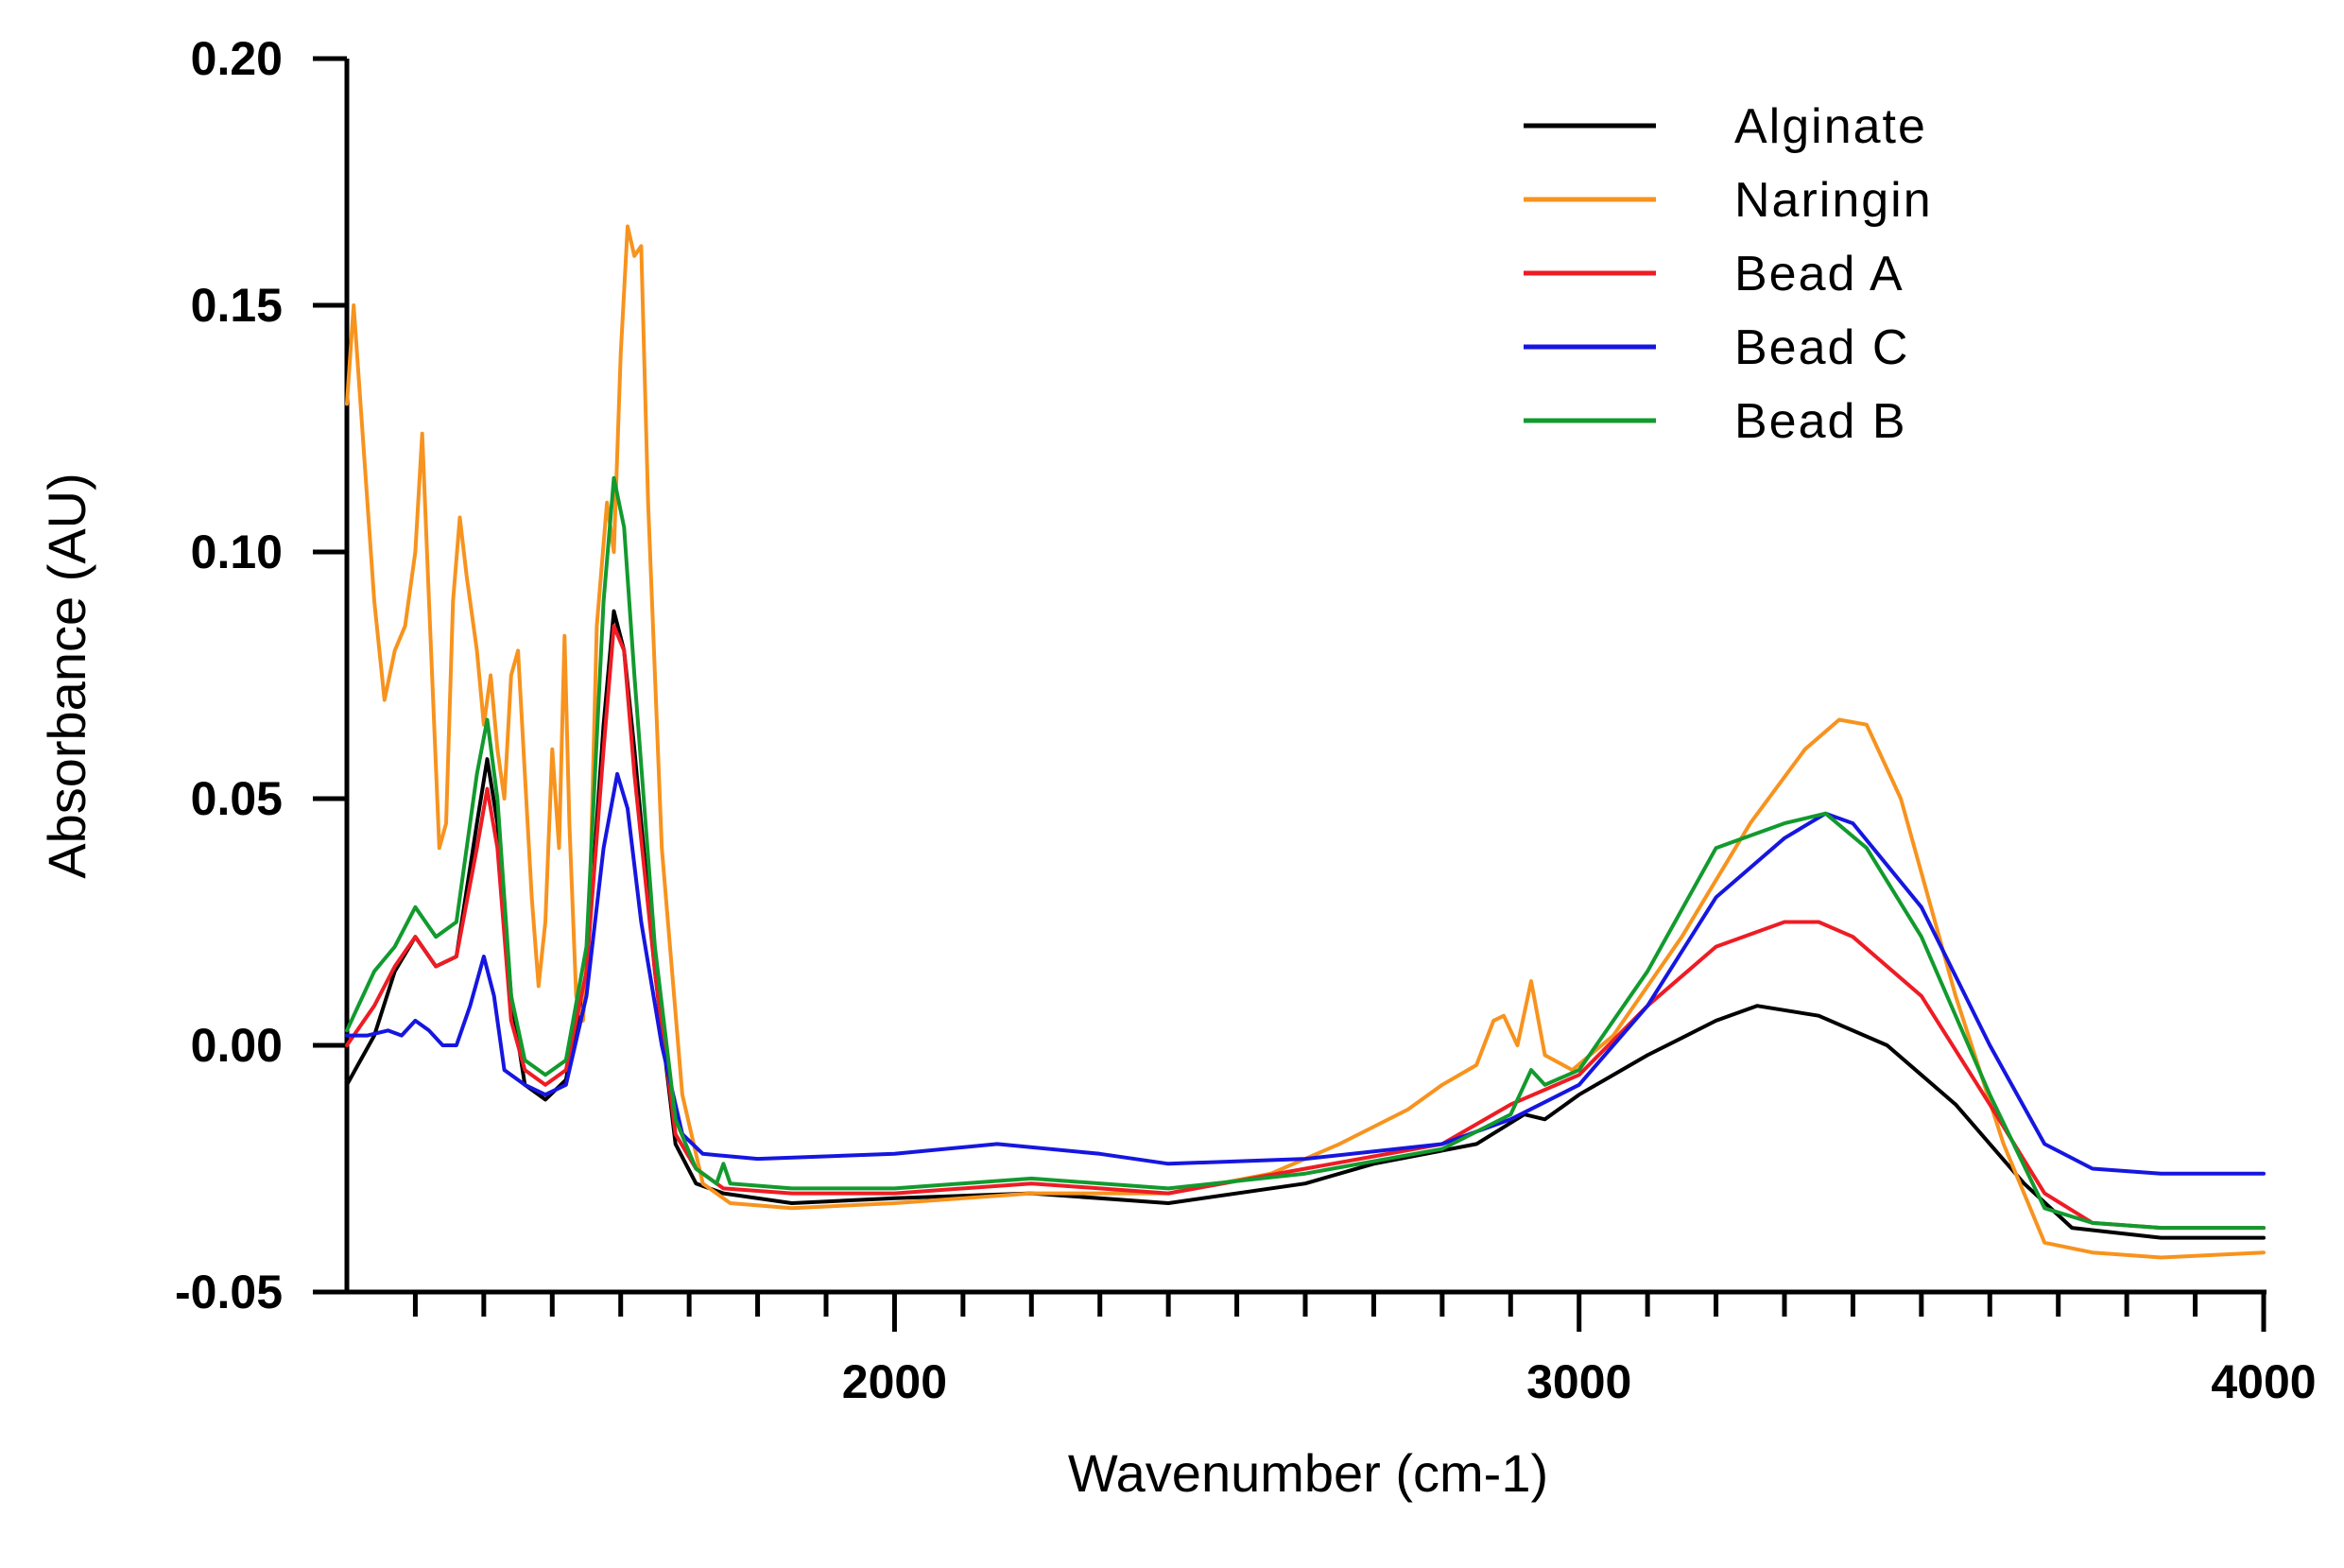 The image size is (2344, 1568). Describe the element at coordinates (237, 1045) in the screenshot. I see `y-tick-label: 0.00` at that location.